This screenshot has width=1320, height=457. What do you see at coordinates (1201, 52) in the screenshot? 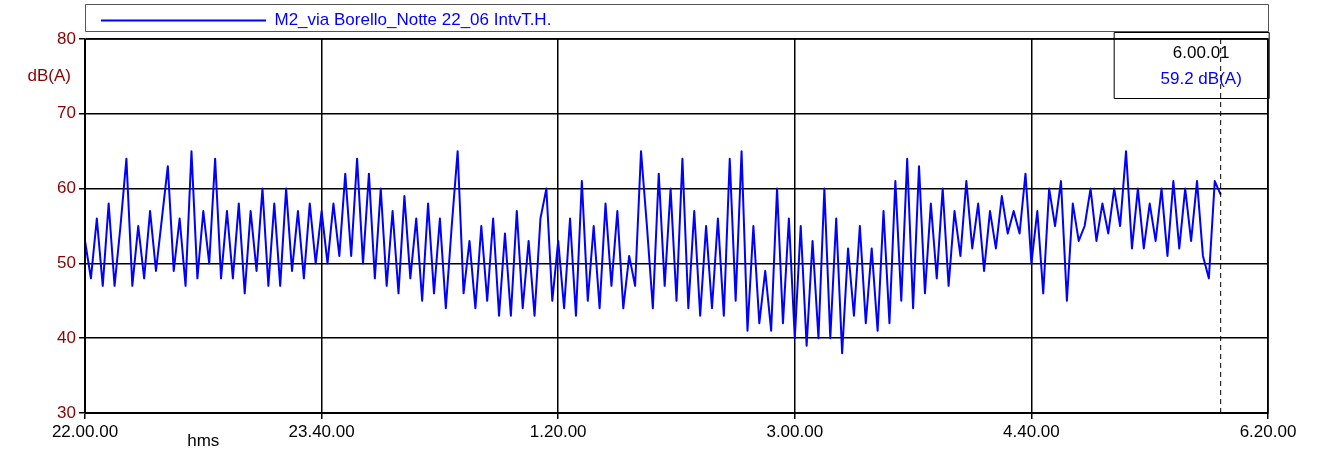
I see `annotation: 6.00.01` at bounding box center [1201, 52].